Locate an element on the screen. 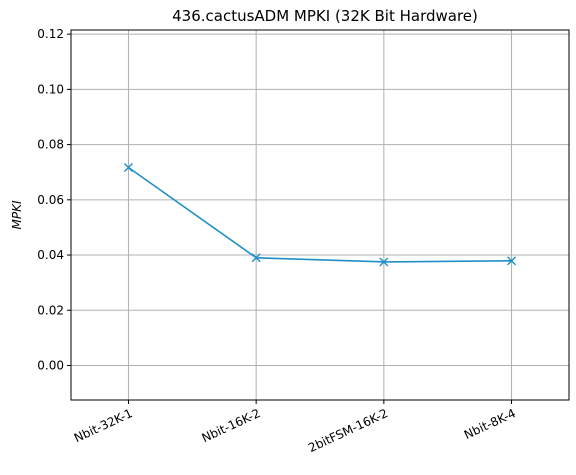 The image size is (576, 475). x-tick-label: Nbit-32K-1 is located at coordinates (103, 425).